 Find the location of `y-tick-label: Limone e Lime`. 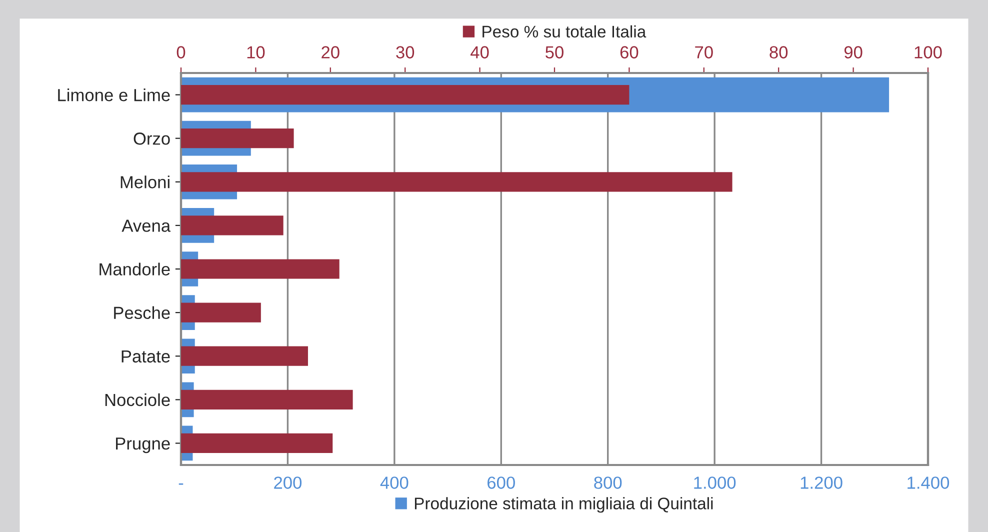

y-tick-label: Limone e Lime is located at coordinates (114, 95).